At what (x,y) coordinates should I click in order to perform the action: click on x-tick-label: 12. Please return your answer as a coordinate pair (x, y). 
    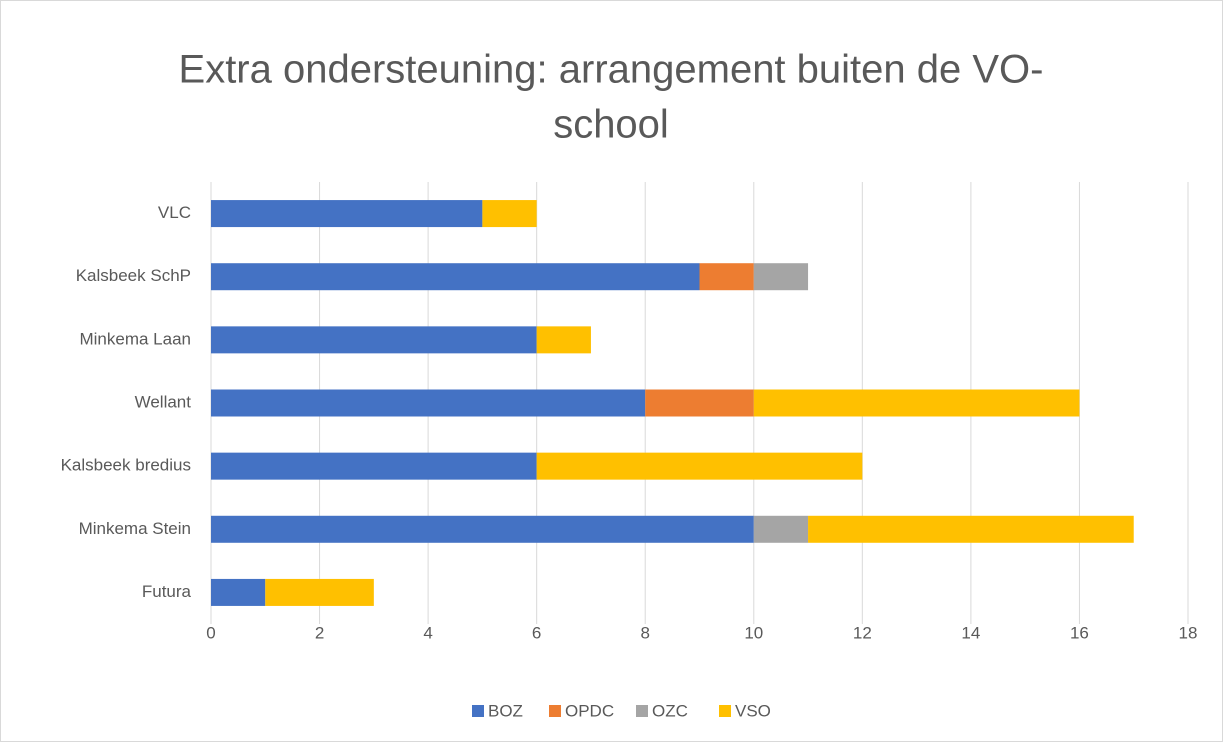
    Looking at the image, I should click on (862, 632).